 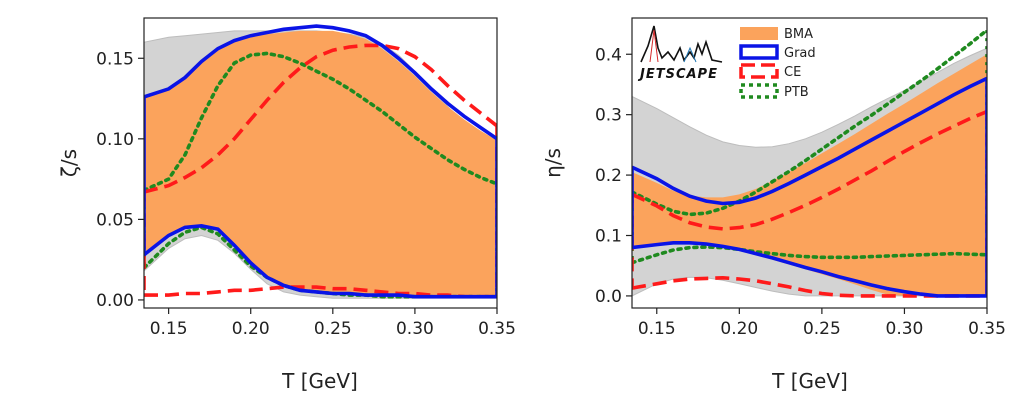 I want to click on y-tick-label: 0.2, so click(x=608, y=176).